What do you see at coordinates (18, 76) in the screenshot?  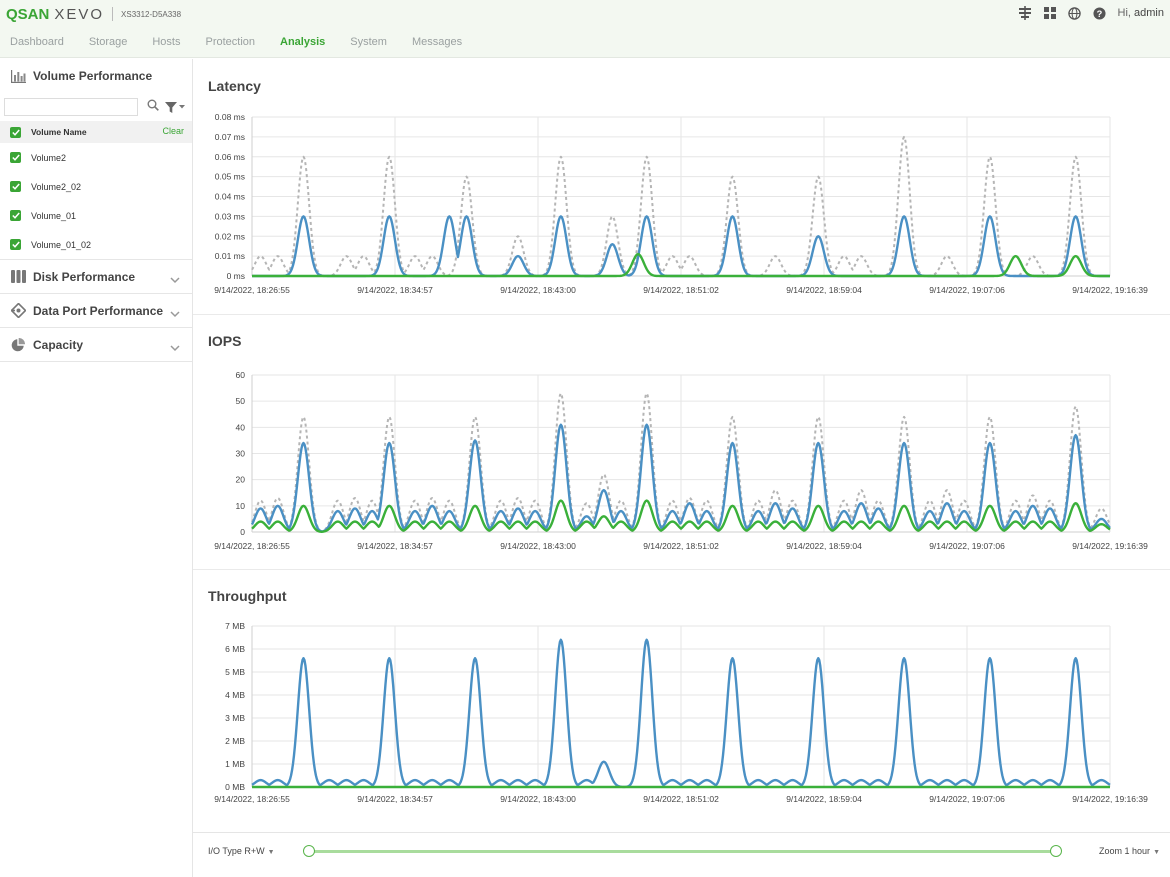 I see `bar-chart-icon` at bounding box center [18, 76].